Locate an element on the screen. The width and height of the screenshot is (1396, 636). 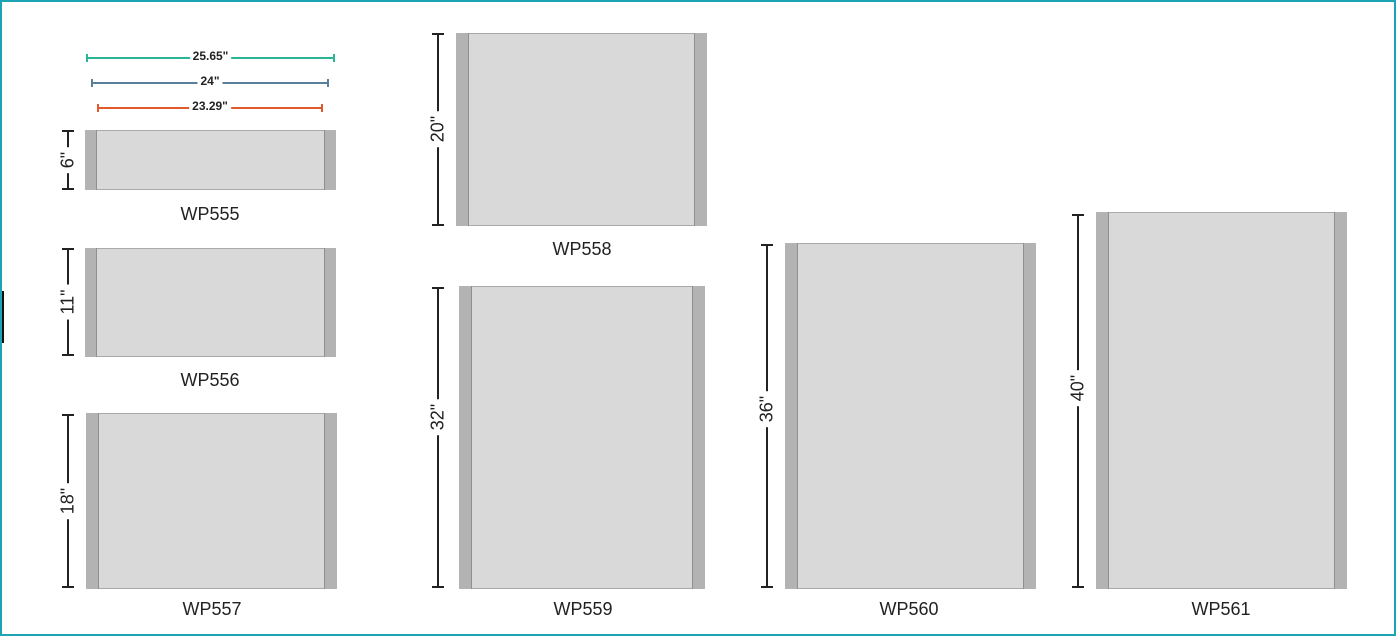
model-label-wp558: WP558 is located at coordinates (582, 249).